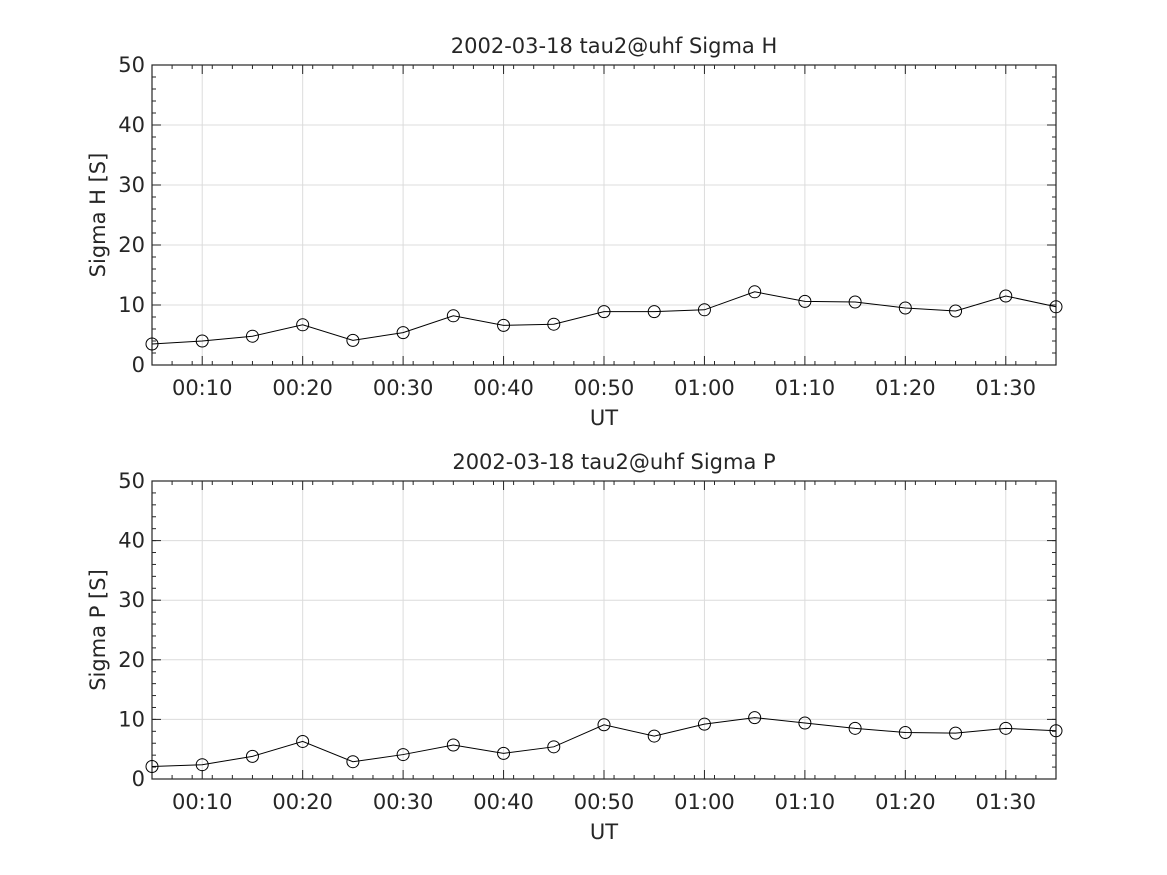  Describe the element at coordinates (614, 46) in the screenshot. I see `chart-title: 2002-03-18 tau2@uhf Sigma H` at that location.